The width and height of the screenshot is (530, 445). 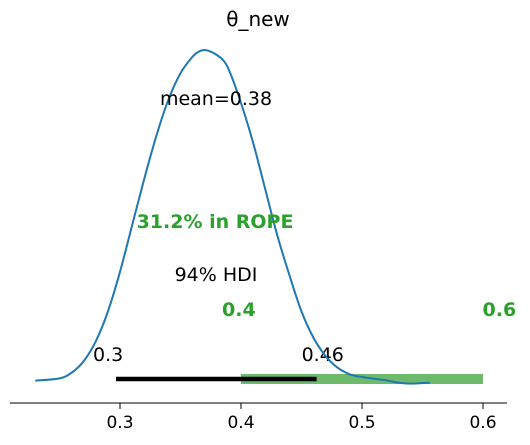 What do you see at coordinates (119, 423) in the screenshot?
I see `x-tick-label: 0.3` at bounding box center [119, 423].